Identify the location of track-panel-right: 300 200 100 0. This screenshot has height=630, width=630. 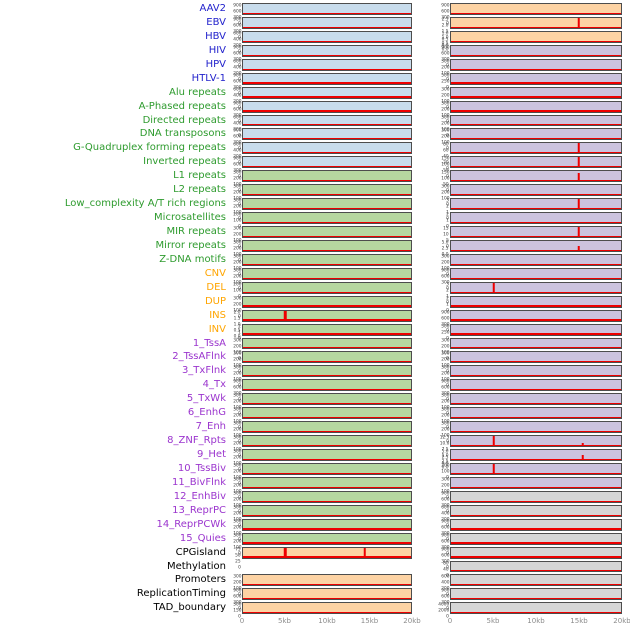
(528, 195).